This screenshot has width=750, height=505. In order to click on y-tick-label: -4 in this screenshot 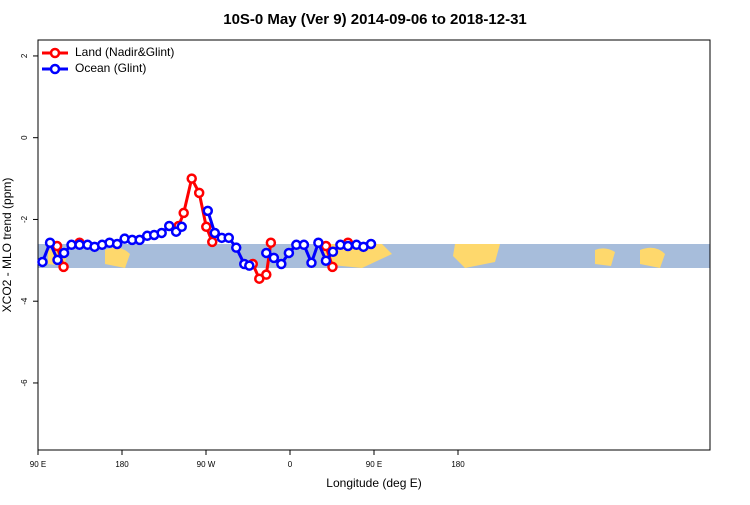, I will do `click(24, 301)`.